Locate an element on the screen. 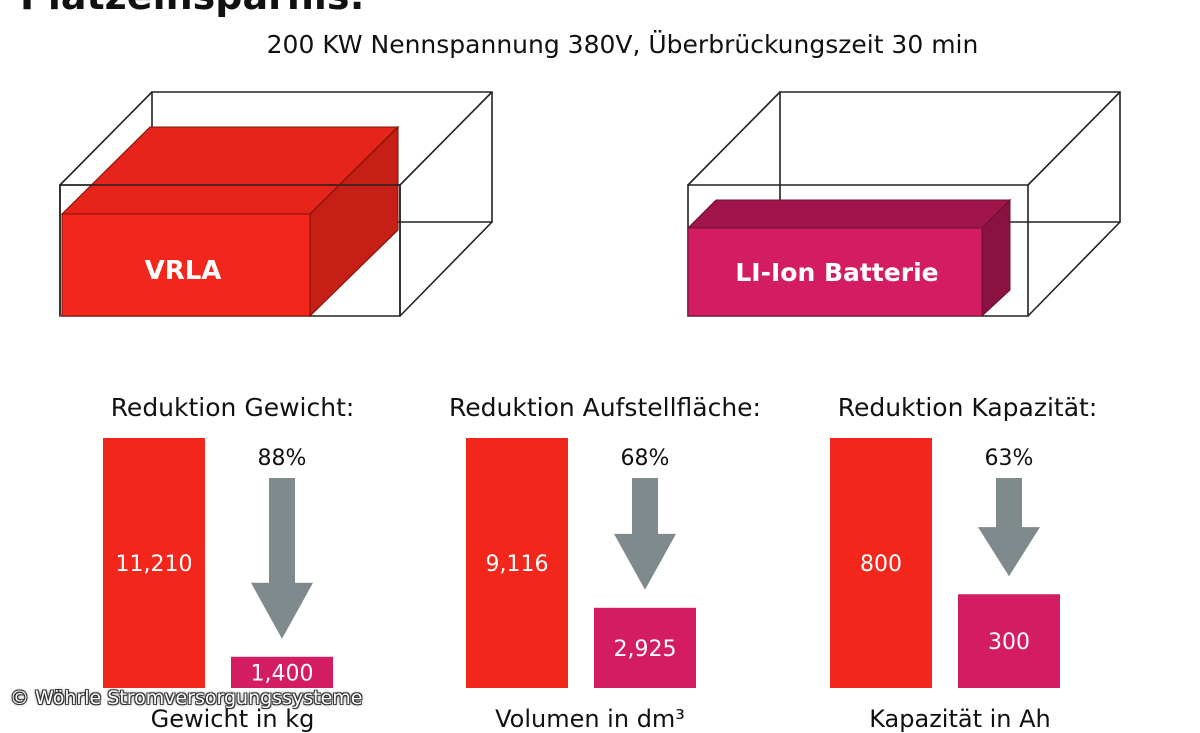  copyright-notice: © Wöhrle Stromversorgungssysteme is located at coordinates (186, 698).